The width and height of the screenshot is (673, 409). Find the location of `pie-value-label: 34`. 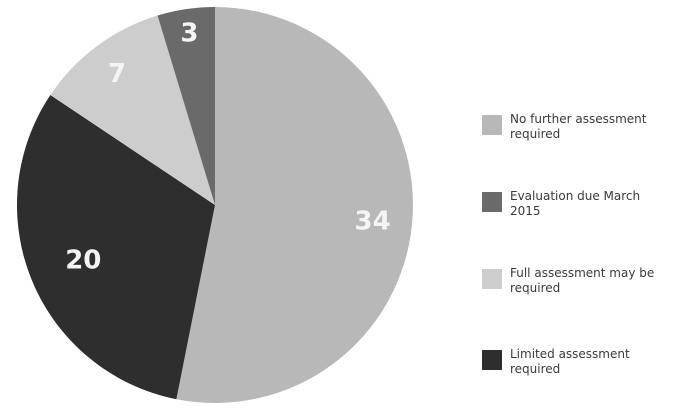

pie-value-label: 34 is located at coordinates (373, 222).